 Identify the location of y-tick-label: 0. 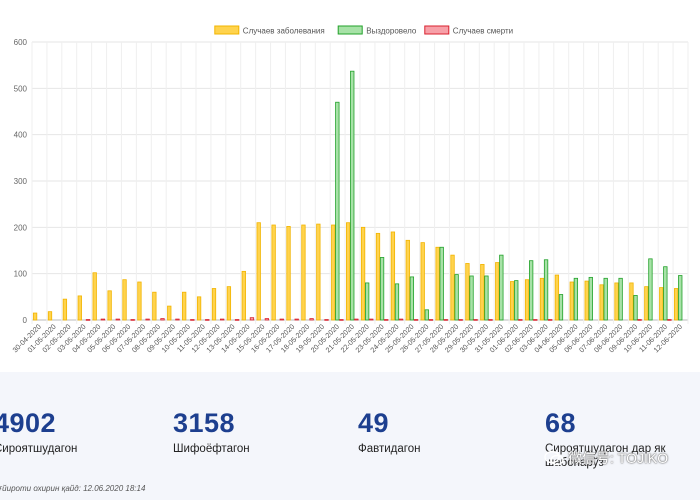
(25, 320).